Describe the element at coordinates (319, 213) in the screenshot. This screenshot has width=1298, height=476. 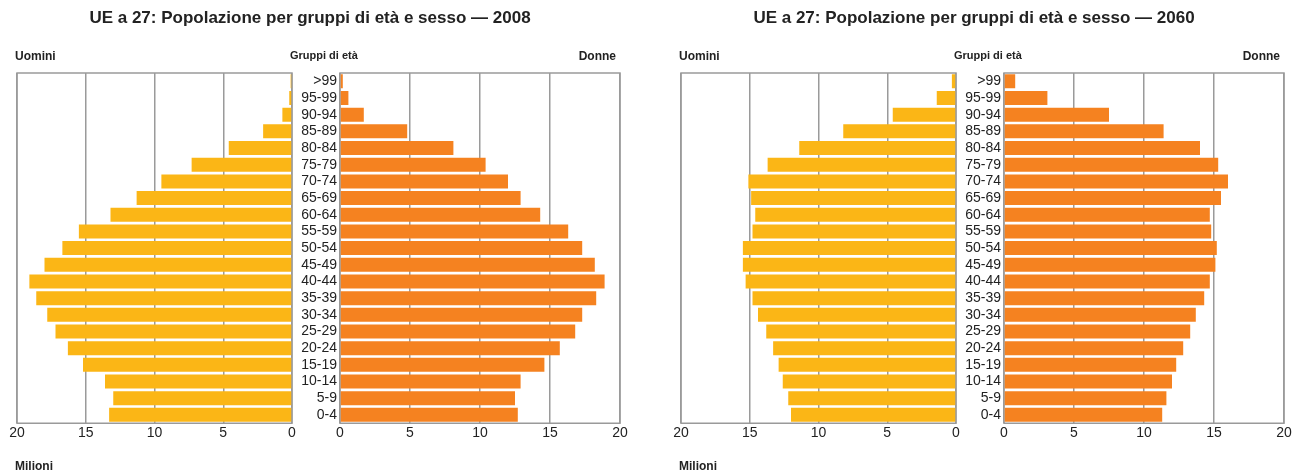
I see `y-tick-label: 60-64` at that location.